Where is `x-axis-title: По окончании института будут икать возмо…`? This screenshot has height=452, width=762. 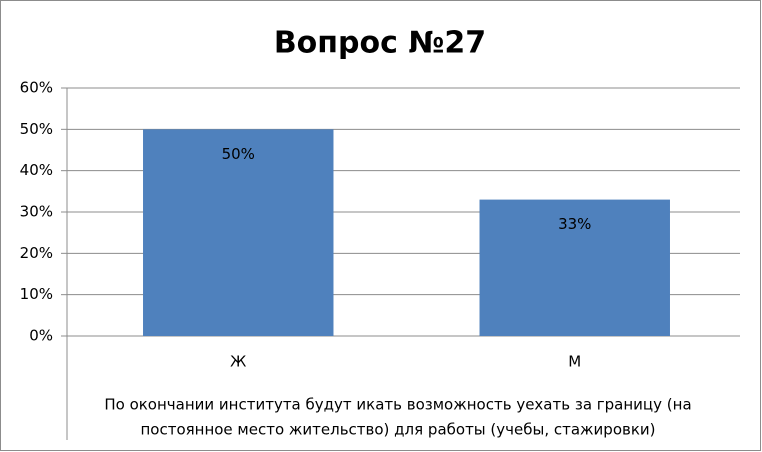
x-axis-title: По окончании института будут икать возмо… is located at coordinates (397, 405).